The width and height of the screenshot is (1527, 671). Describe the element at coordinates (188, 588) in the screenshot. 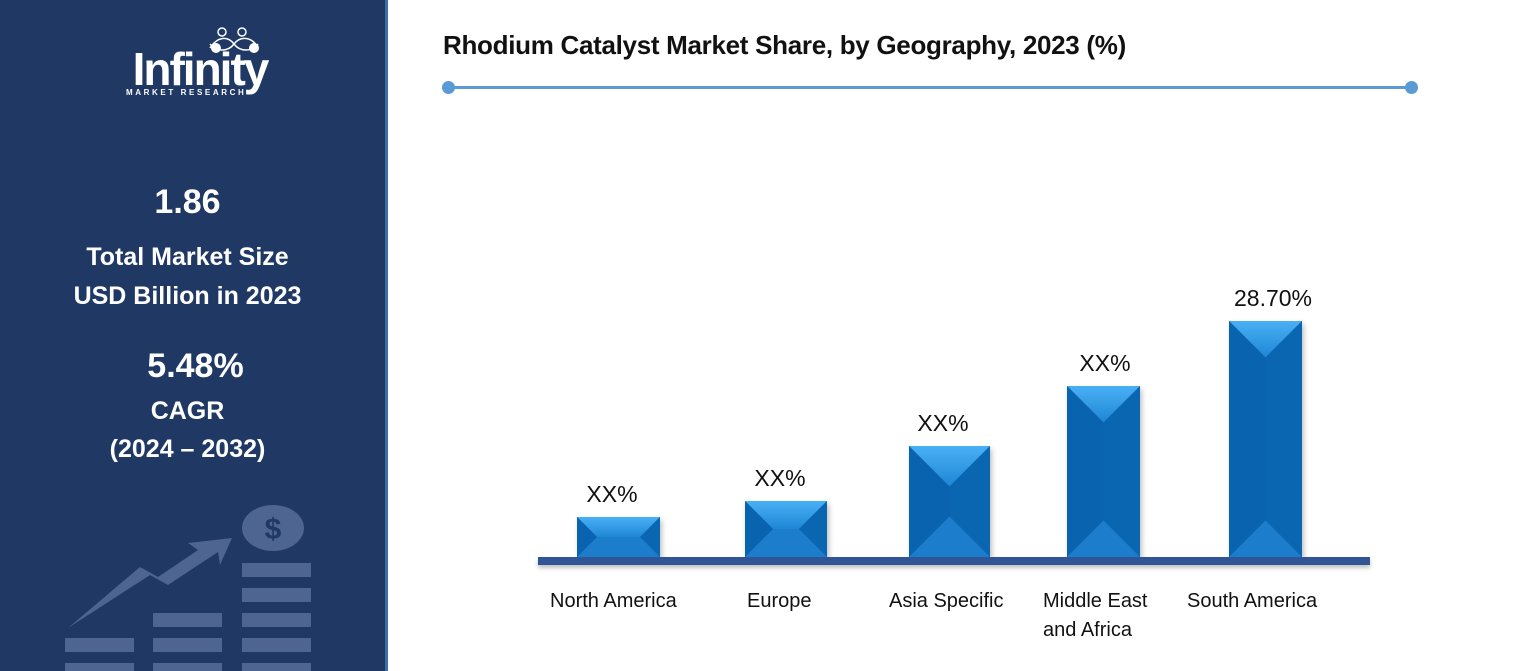

I see `growth-chart-dollar-icon: $` at that location.